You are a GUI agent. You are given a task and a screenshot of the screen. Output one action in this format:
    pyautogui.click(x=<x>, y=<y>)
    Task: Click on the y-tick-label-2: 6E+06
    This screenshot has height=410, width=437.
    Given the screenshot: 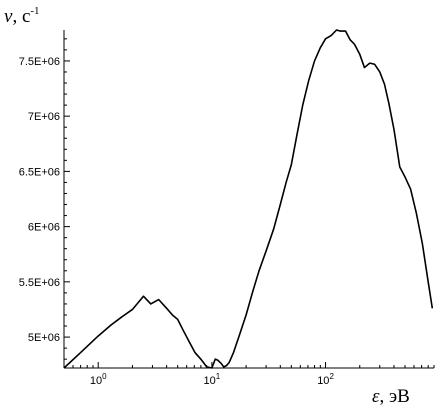 What is the action you would take?
    pyautogui.click(x=44, y=228)
    